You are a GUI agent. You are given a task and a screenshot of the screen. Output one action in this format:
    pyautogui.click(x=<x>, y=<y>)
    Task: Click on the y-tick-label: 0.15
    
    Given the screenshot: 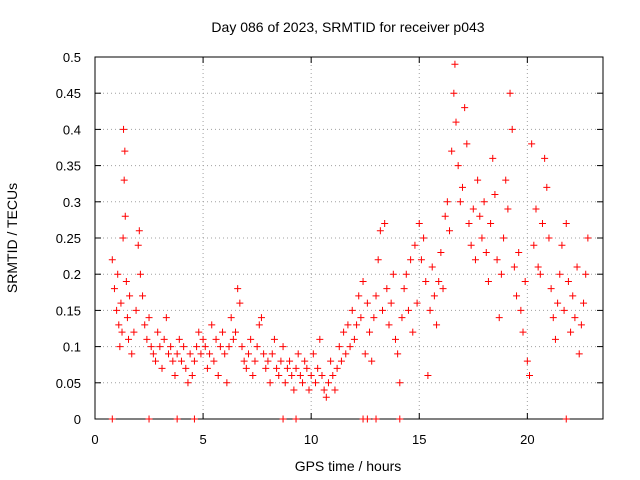 What is the action you would take?
    pyautogui.click(x=68, y=310)
    